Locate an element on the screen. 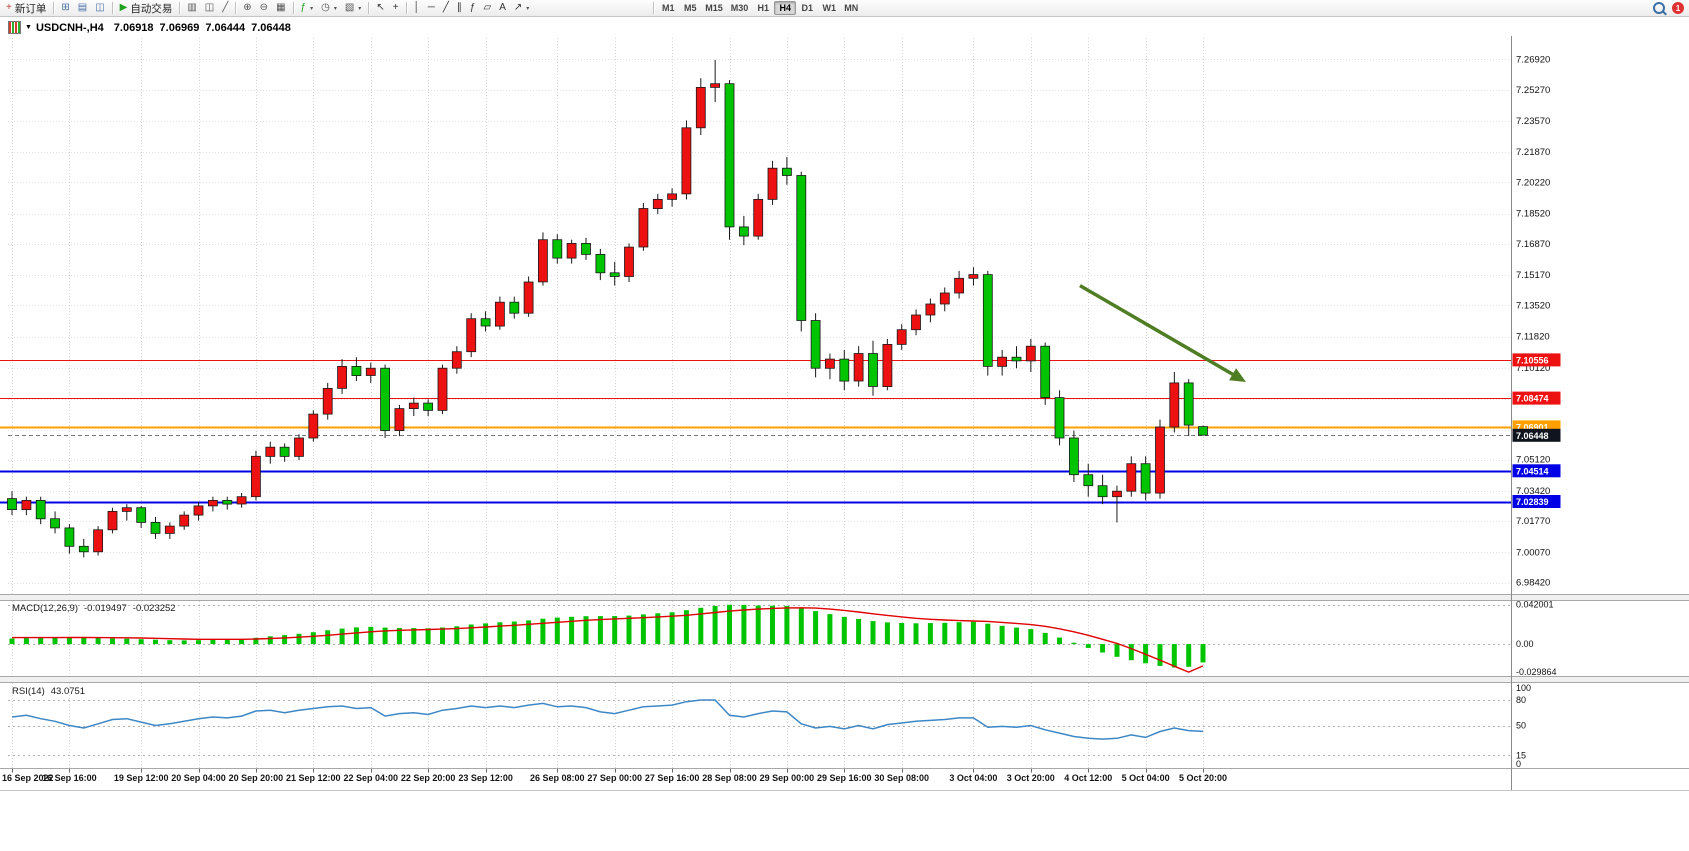 The width and height of the screenshot is (1689, 851). zoom-out-icon-glyph: ⊖ is located at coordinates (264, 7).